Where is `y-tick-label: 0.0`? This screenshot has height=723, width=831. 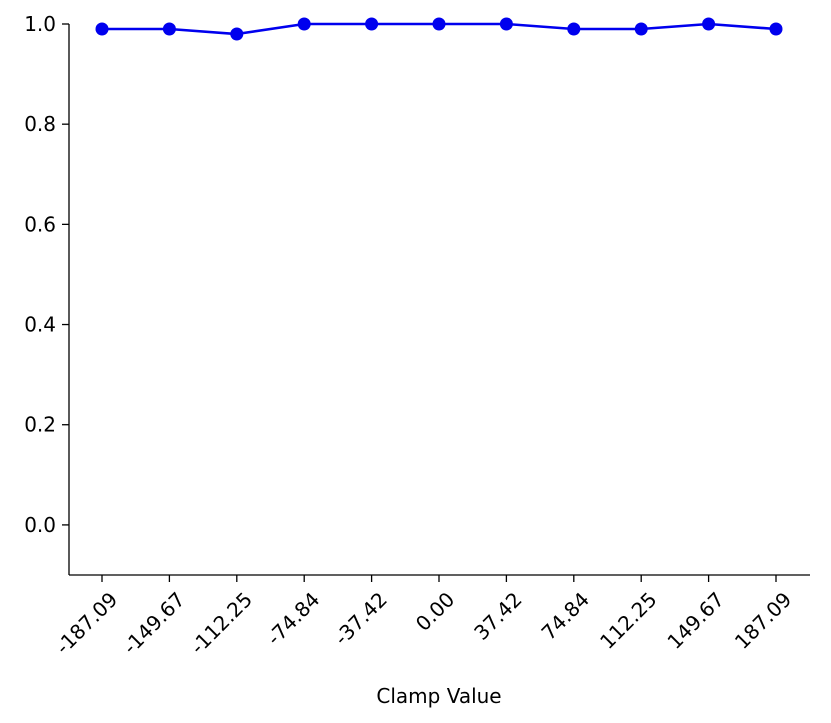 y-tick-label: 0.0 is located at coordinates (40, 525).